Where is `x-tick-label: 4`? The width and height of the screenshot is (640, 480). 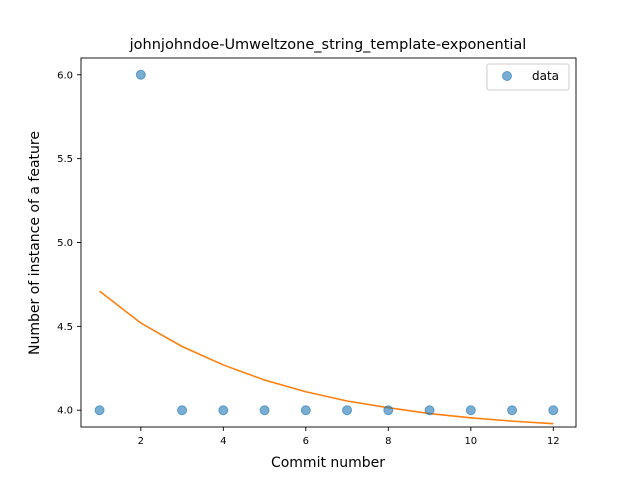
x-tick-label: 4 is located at coordinates (223, 441).